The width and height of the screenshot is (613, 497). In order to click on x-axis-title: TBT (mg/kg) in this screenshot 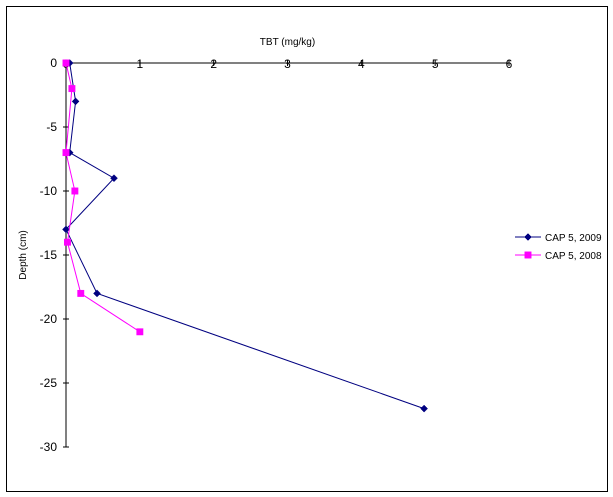, I will do `click(287, 42)`.